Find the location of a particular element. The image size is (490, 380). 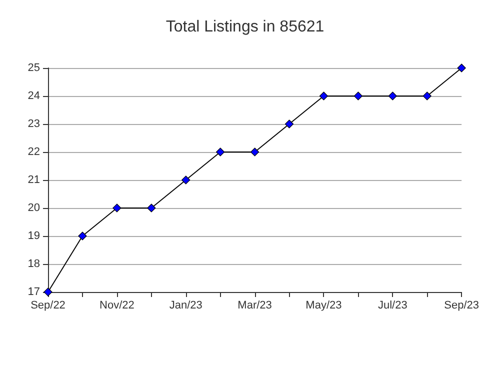

x-tick-label: Nov/22 is located at coordinates (117, 306).